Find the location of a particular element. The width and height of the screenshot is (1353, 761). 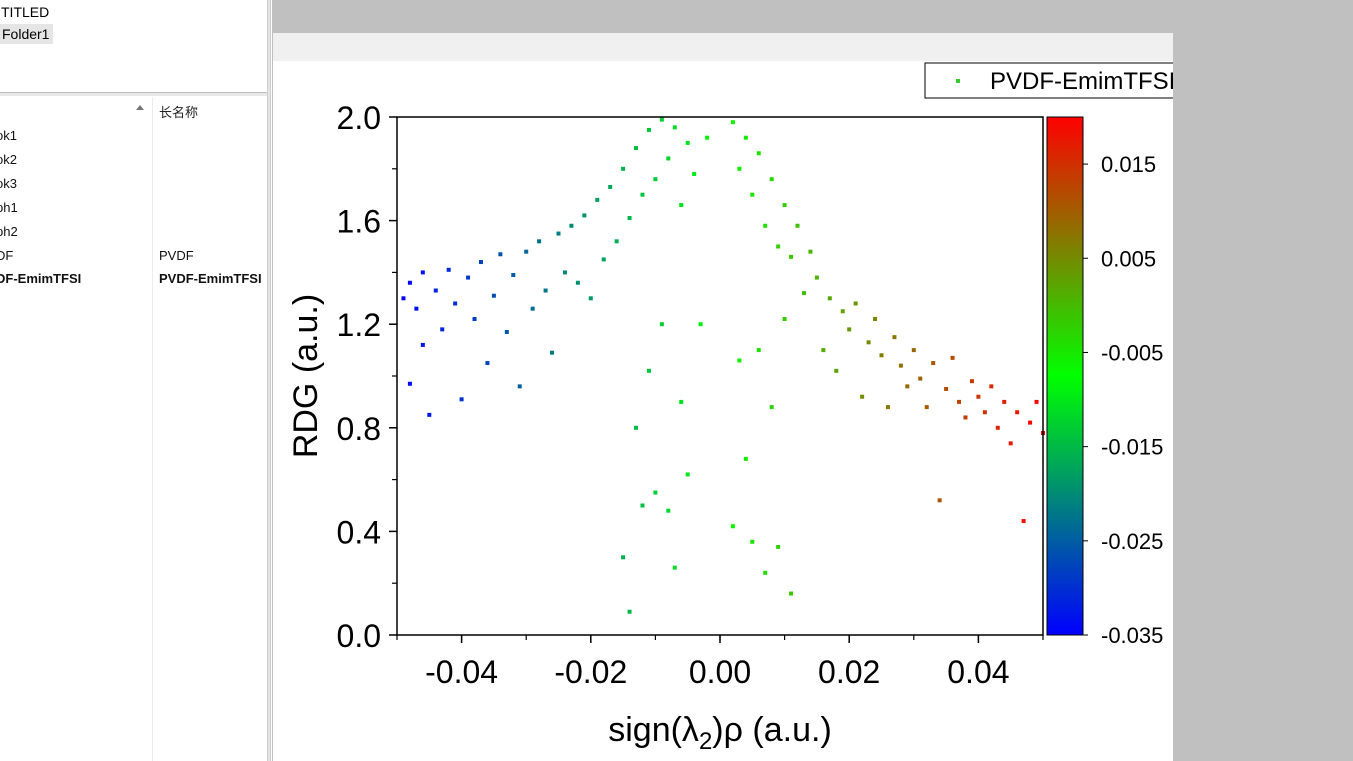

column-divider is located at coordinates (152, 429).